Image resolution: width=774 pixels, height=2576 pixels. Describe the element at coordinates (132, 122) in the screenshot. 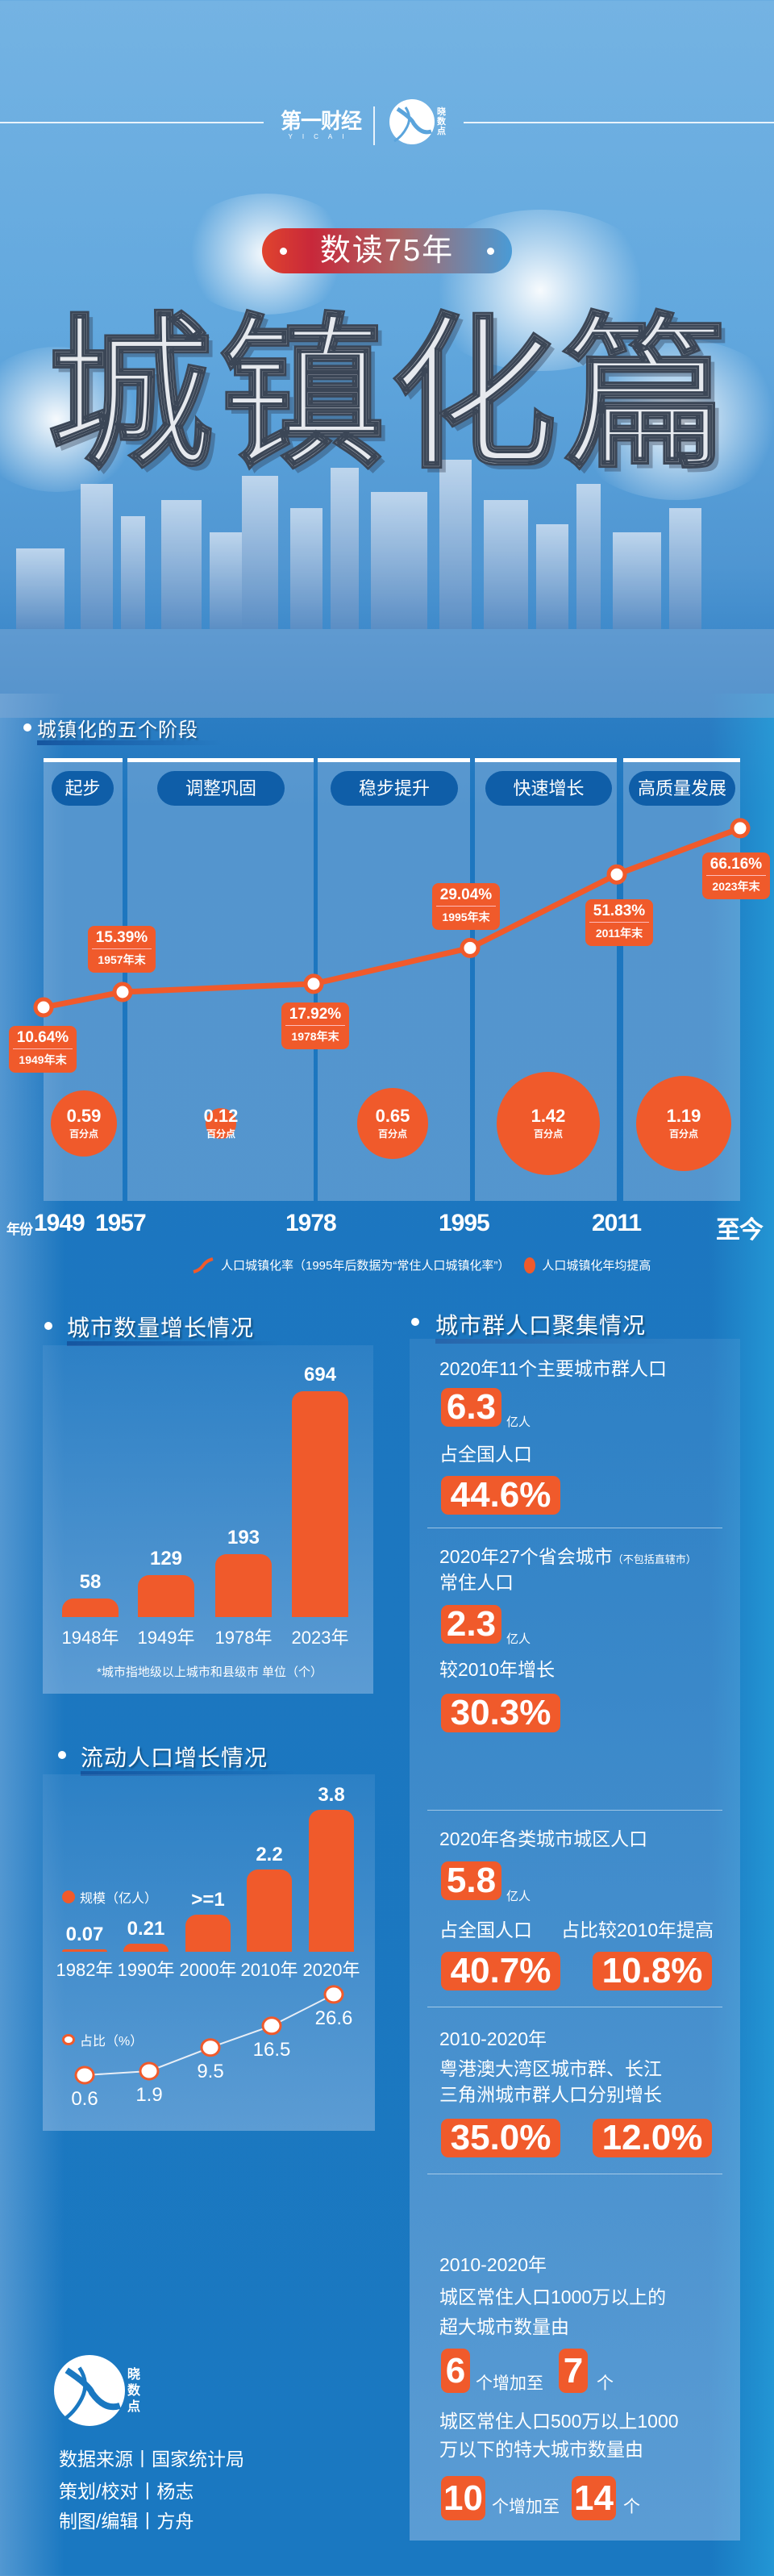

I see `header-line-left` at that location.